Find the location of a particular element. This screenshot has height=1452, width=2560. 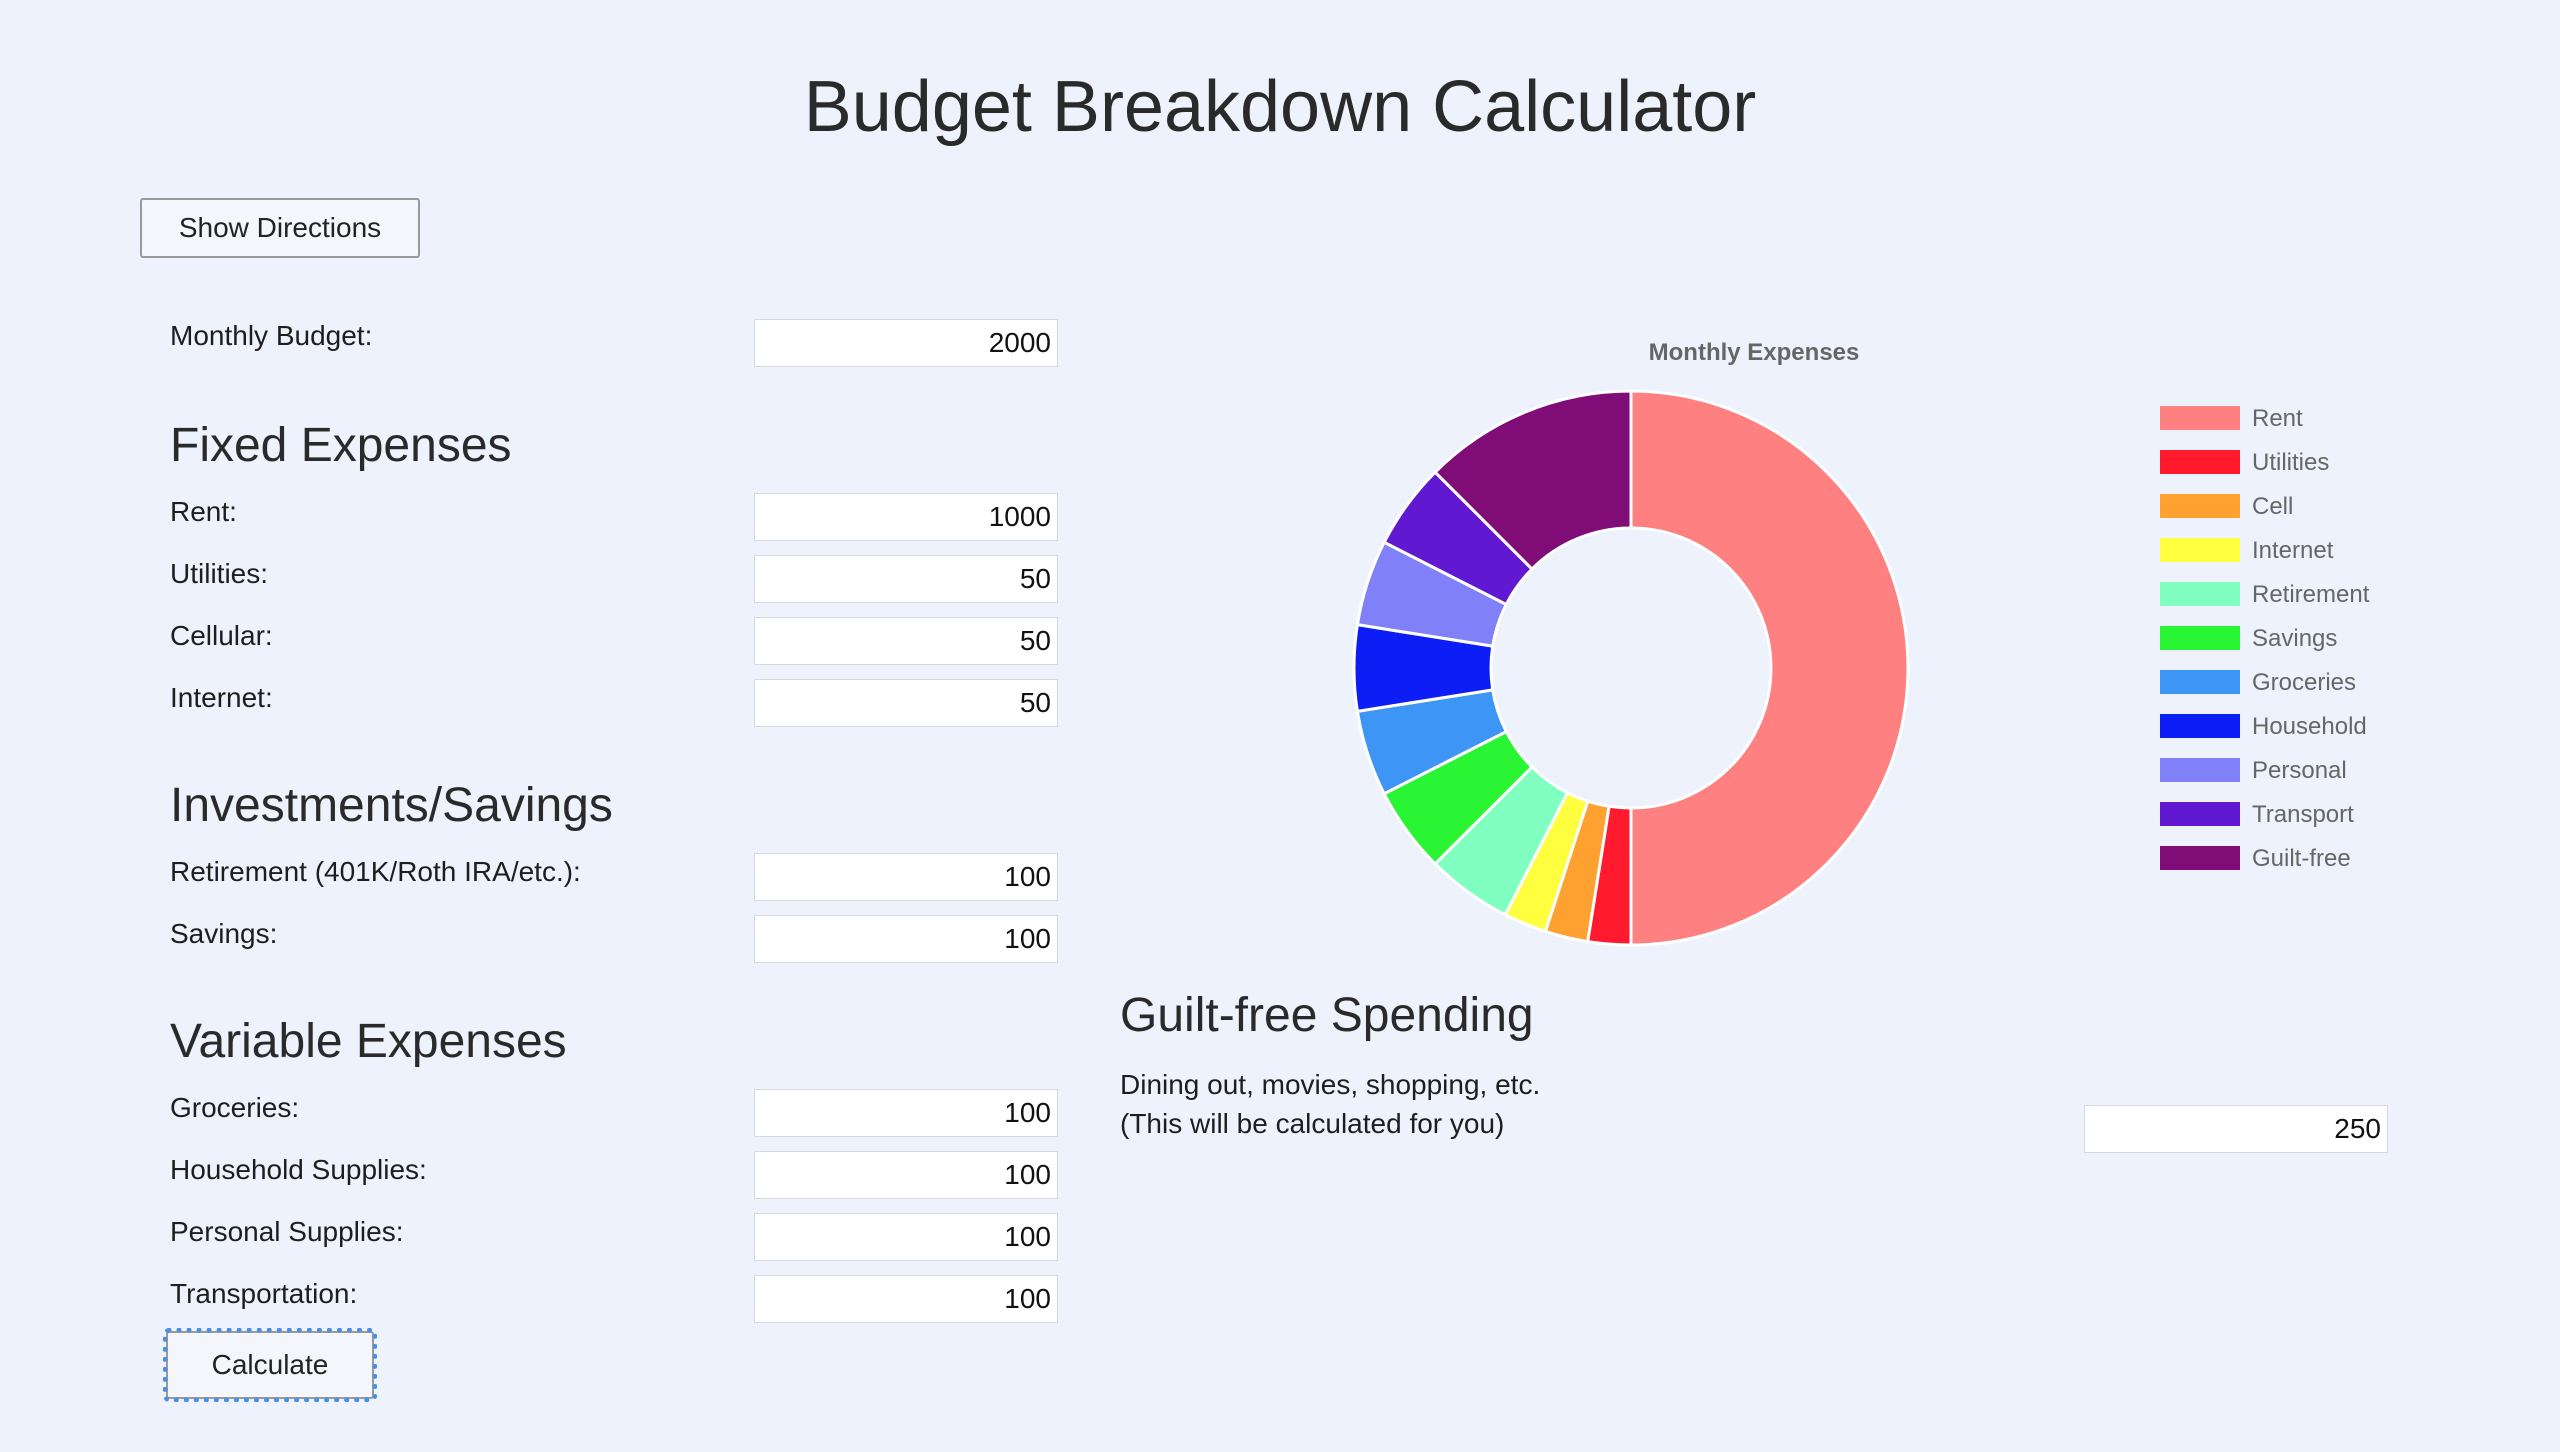

slice-household is located at coordinates (1423, 668).